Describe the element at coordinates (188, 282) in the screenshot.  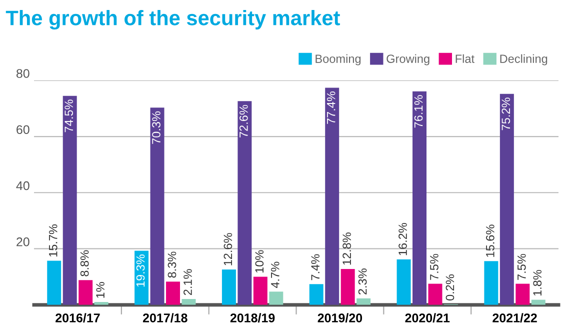
I see `data-label: 2.1%` at that location.